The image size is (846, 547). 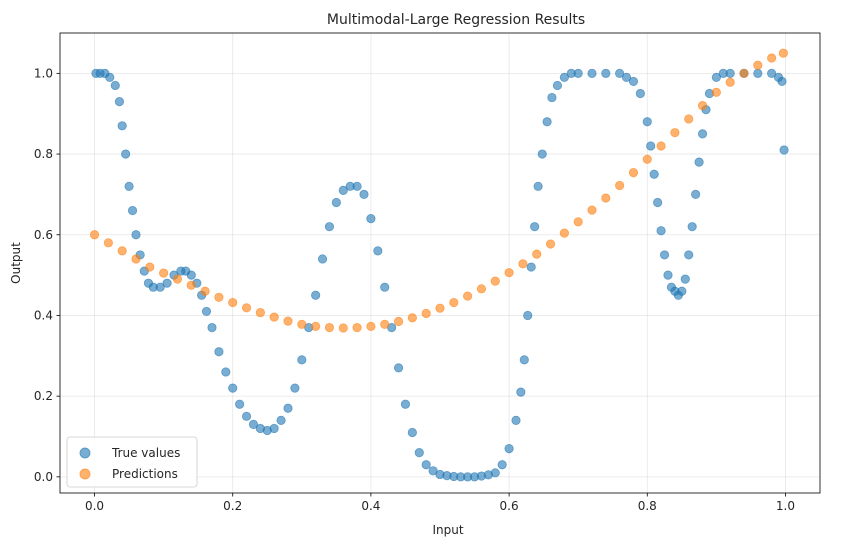 I want to click on y-tick-label: 0.6, so click(x=43, y=235).